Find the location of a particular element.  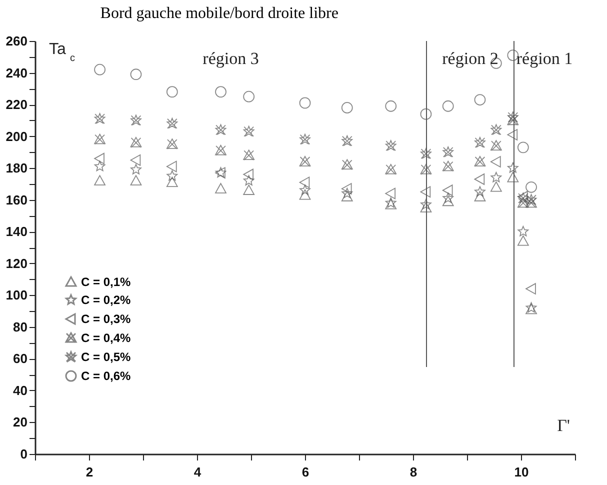

annotation: région 1 is located at coordinates (544, 58).